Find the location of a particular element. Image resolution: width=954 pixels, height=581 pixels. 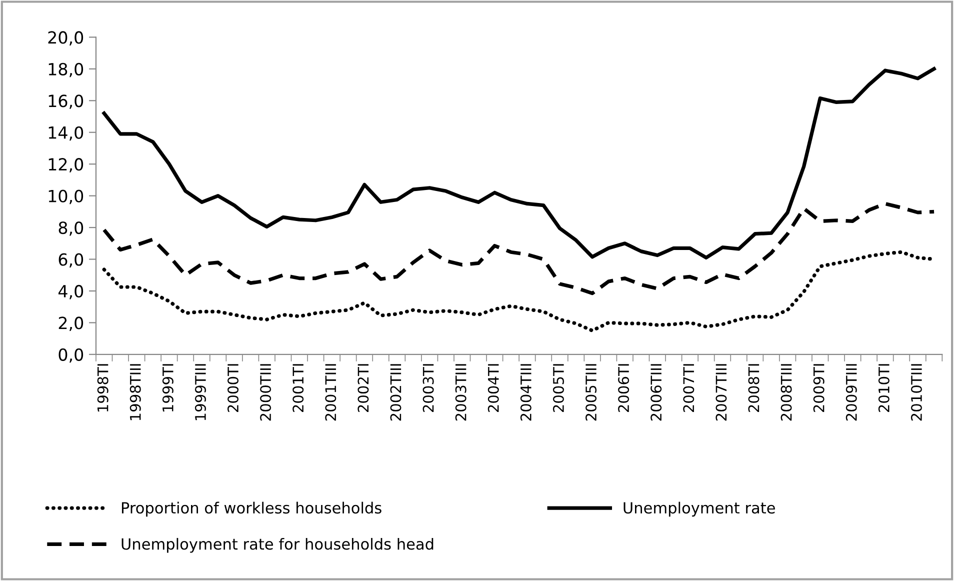

x-tick-label: 2004TIII is located at coordinates (526, 392).